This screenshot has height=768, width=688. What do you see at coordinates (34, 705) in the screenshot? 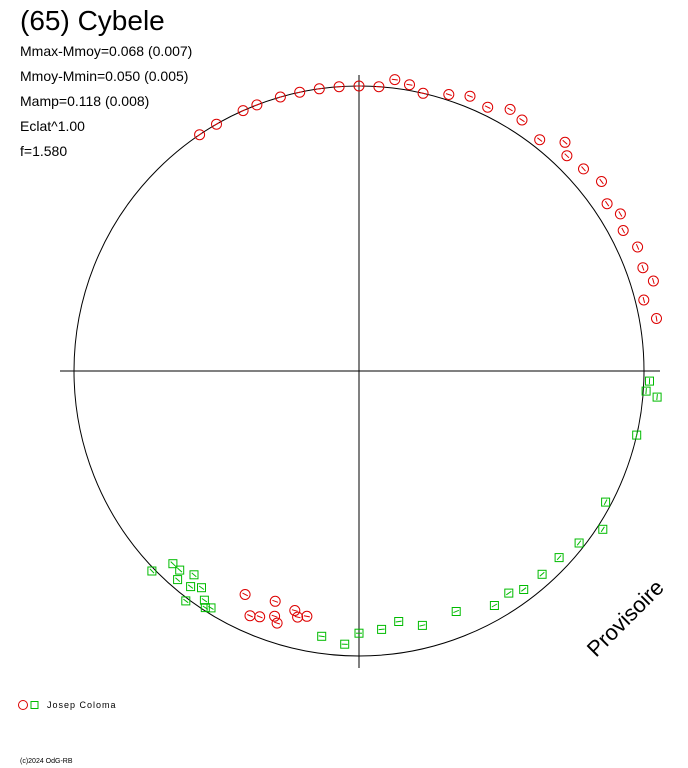
I see `legend-square-icon` at bounding box center [34, 705].